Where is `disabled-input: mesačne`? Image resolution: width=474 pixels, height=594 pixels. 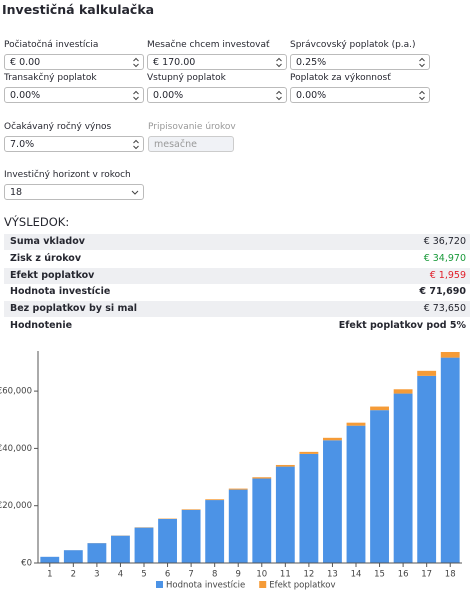
disabled-input: mesačne is located at coordinates (191, 144).